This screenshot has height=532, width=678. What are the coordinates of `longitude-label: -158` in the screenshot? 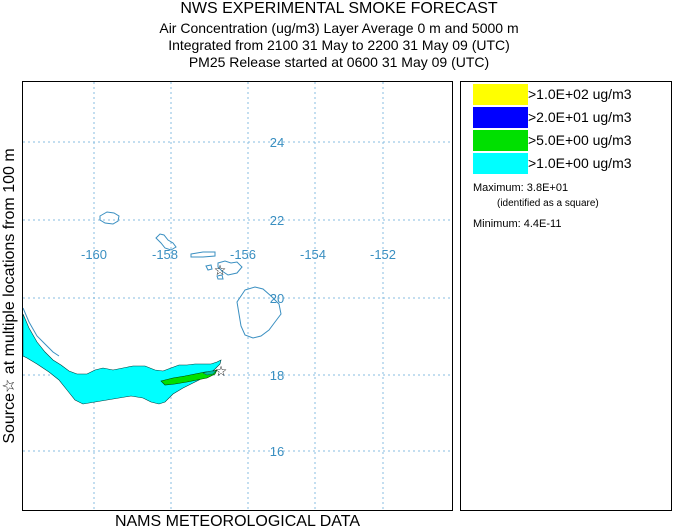 It's located at (165, 254).